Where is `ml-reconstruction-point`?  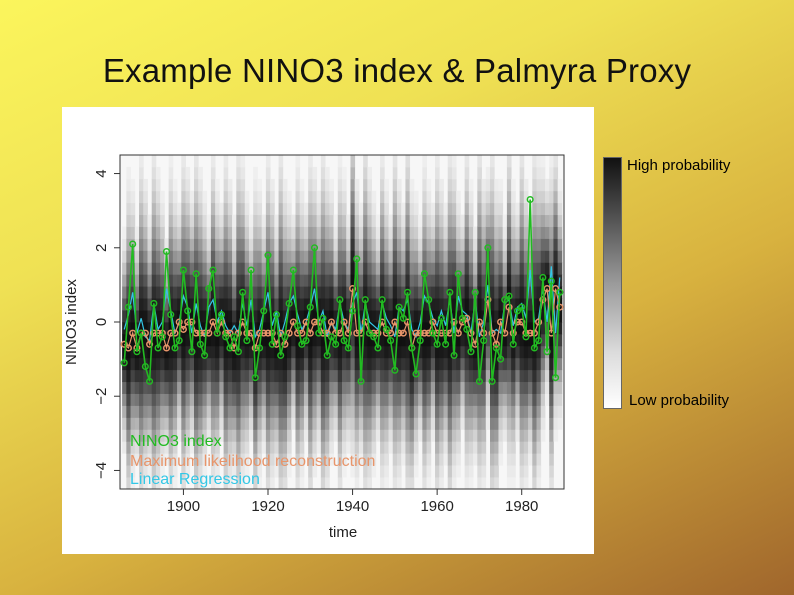 ml-reconstruction-point is located at coordinates (429, 333).